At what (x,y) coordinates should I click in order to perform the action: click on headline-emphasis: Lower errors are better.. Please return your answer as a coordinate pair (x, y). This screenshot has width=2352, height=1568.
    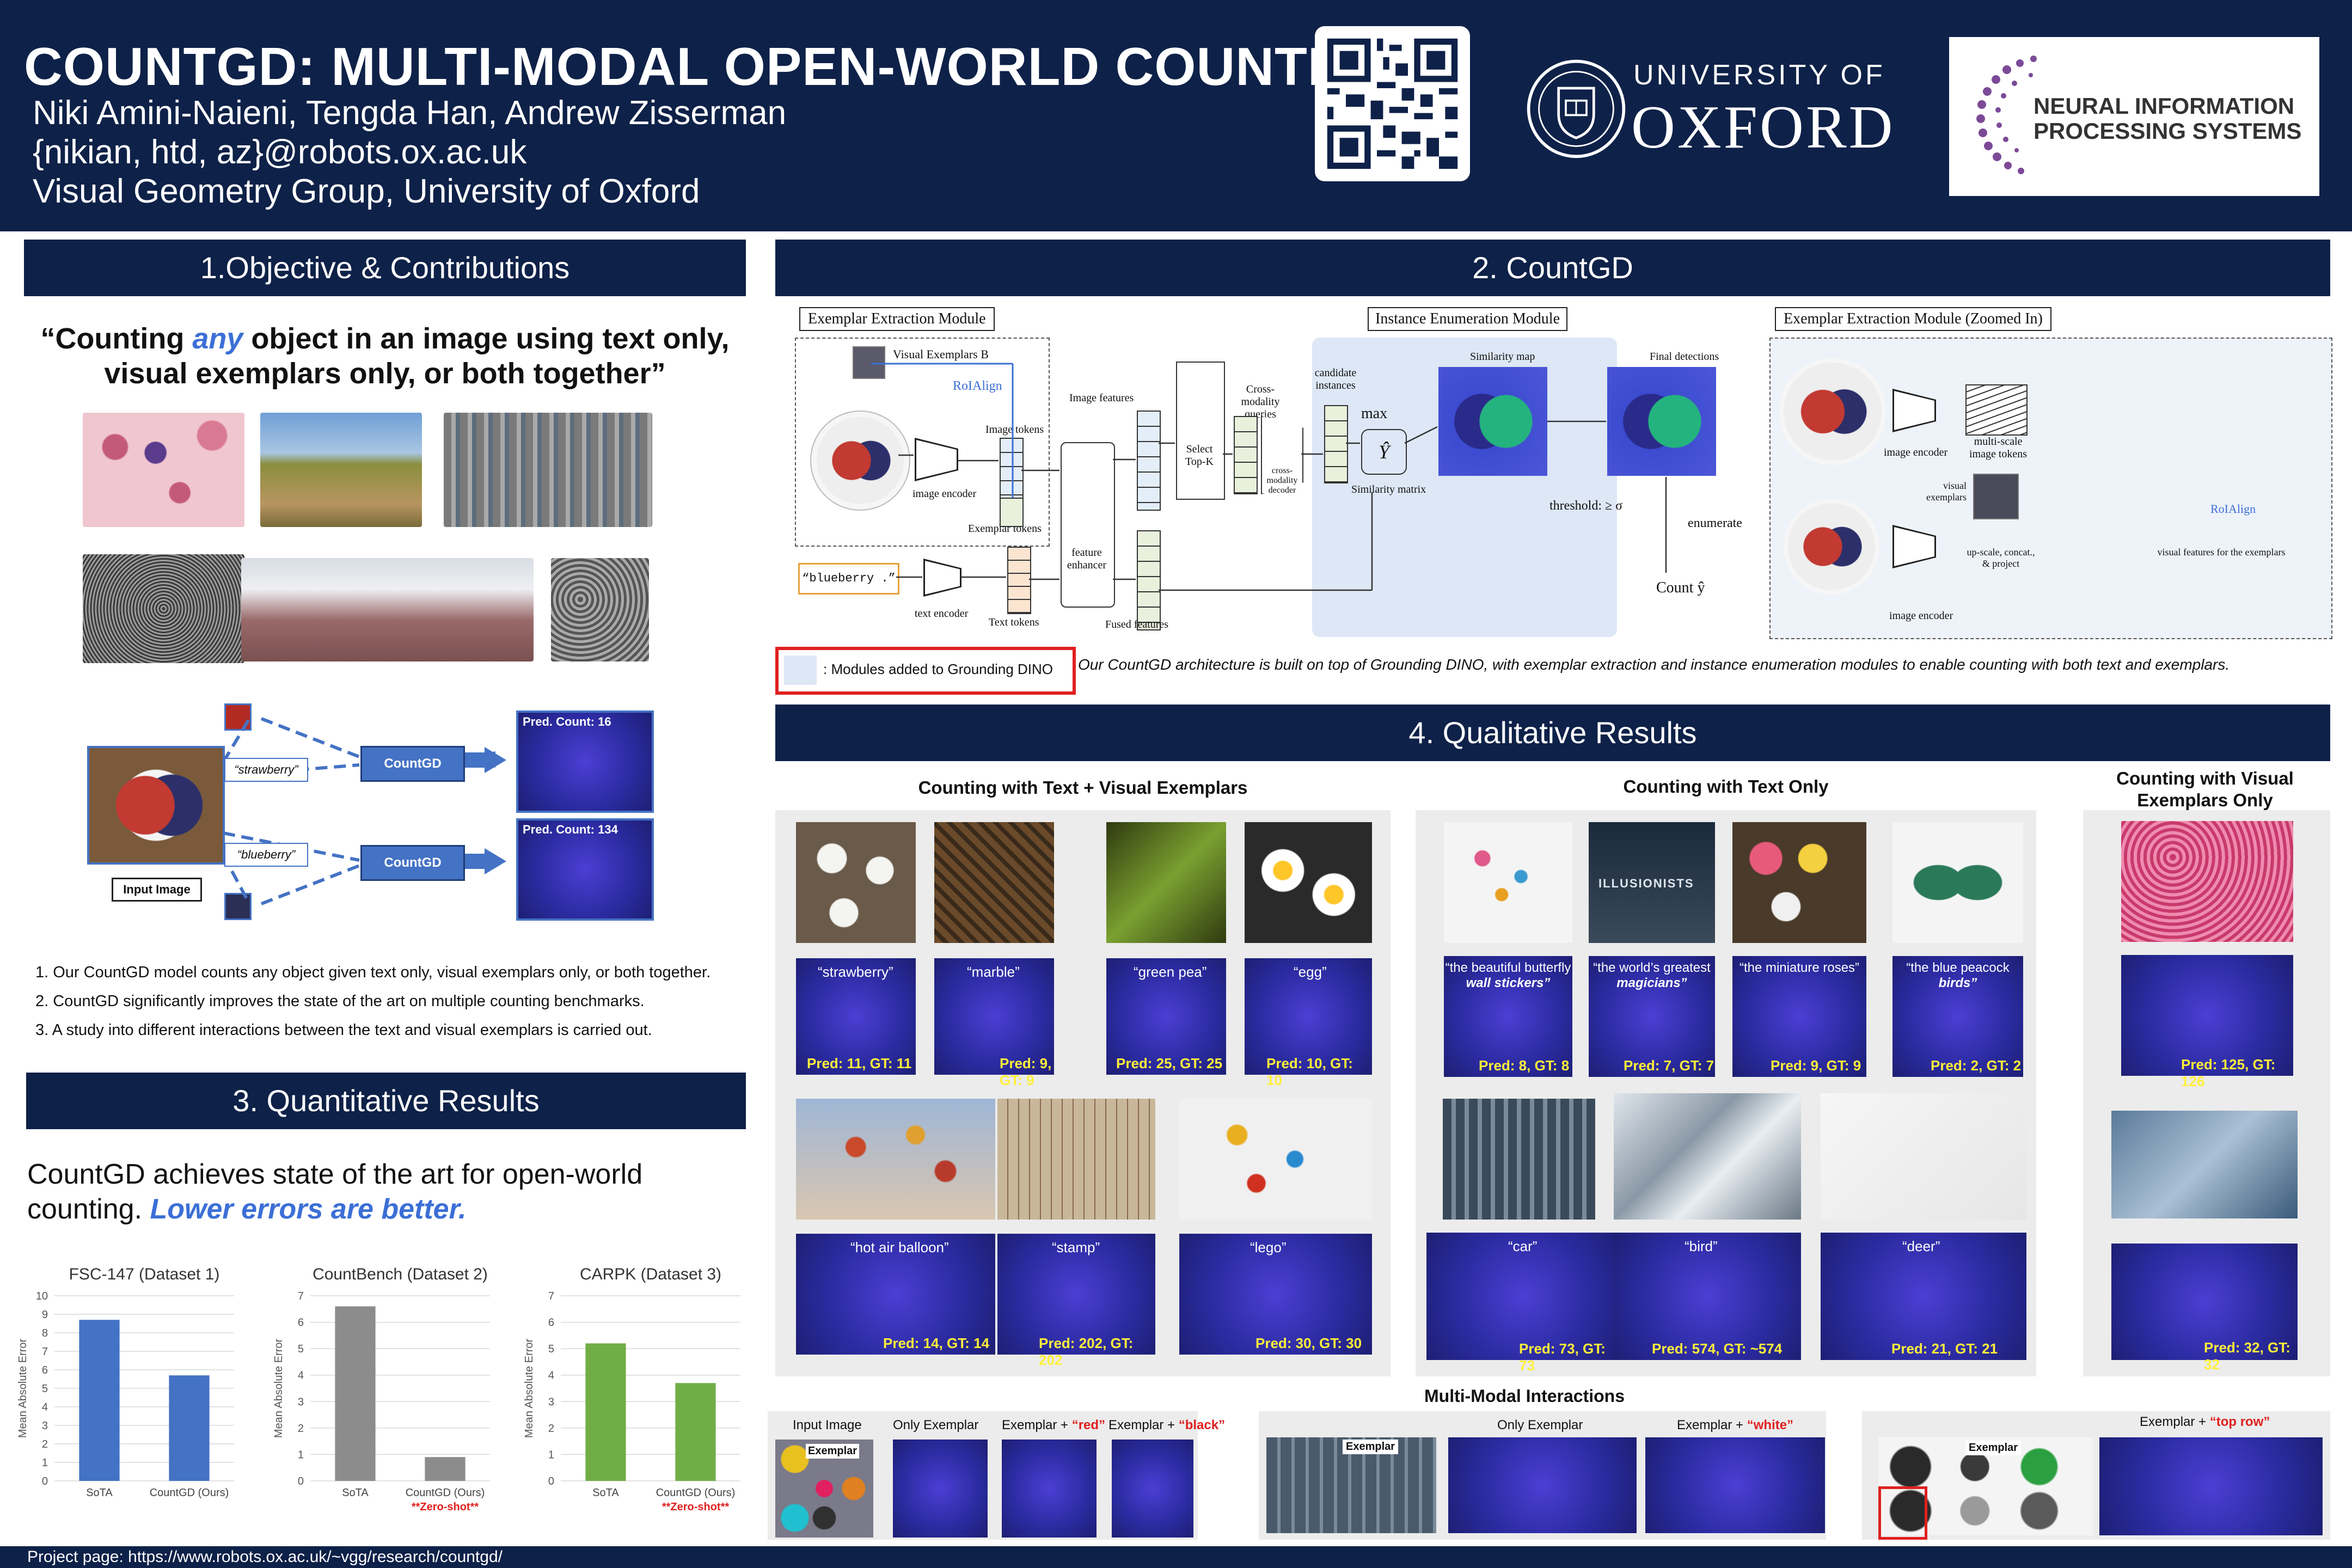
    Looking at the image, I should click on (308, 1209).